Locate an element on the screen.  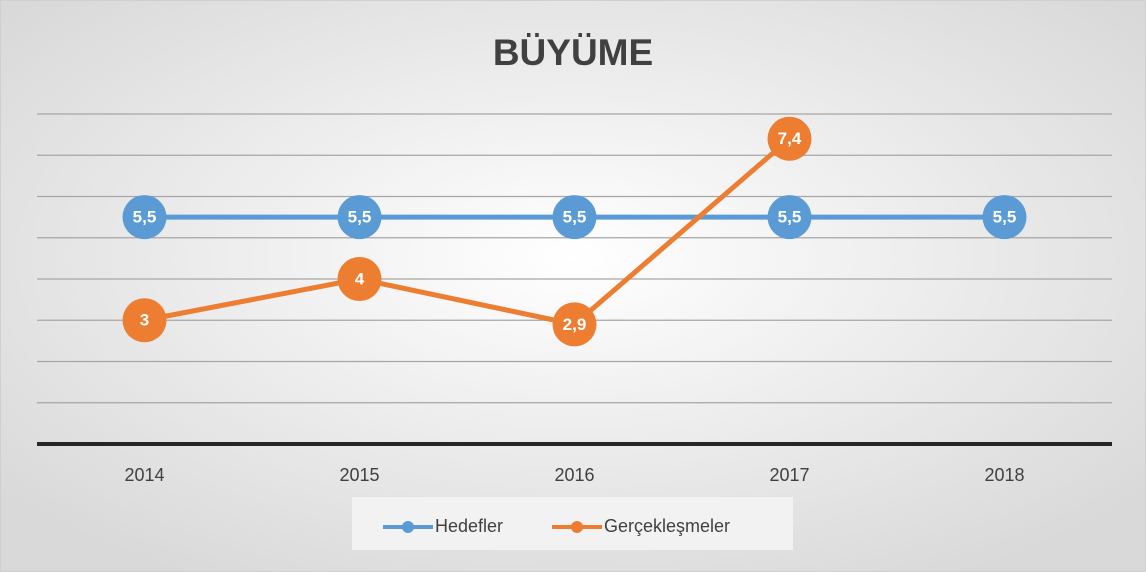
data-label: 2,9 is located at coordinates (575, 324).